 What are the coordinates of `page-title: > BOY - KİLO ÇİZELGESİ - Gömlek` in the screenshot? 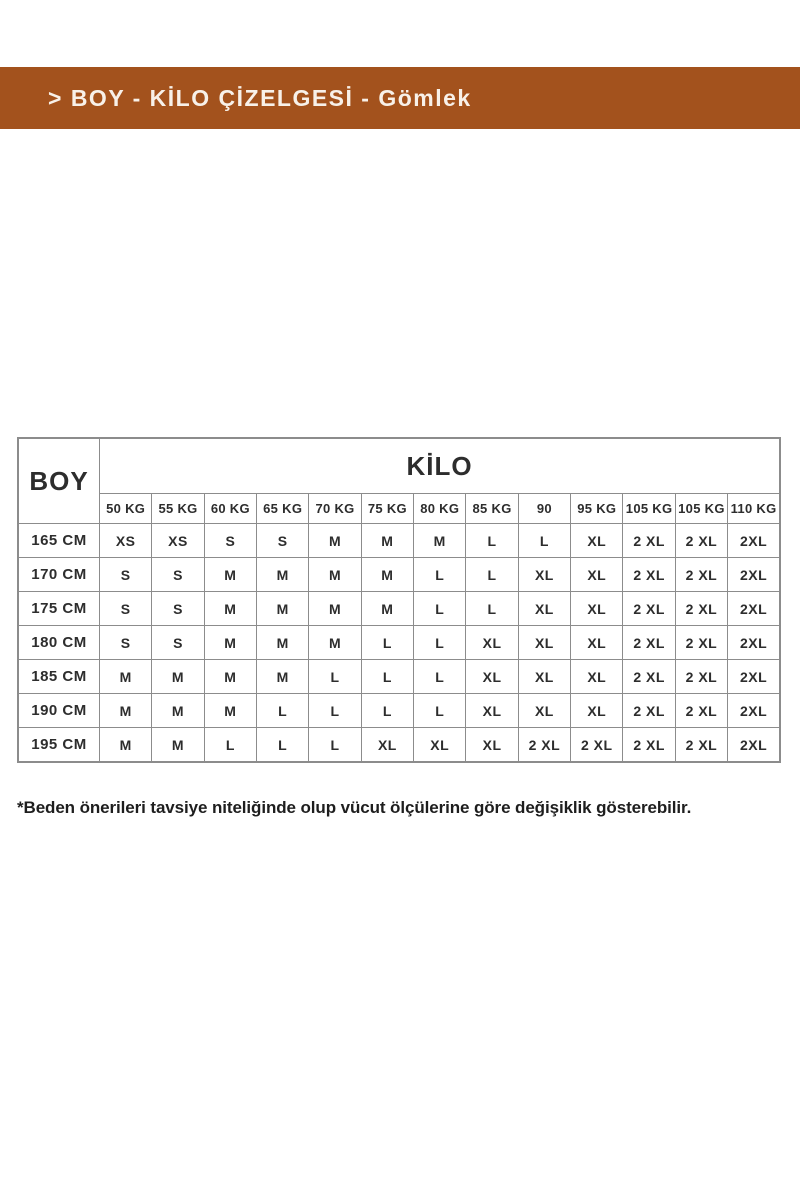 It's located at (260, 97).